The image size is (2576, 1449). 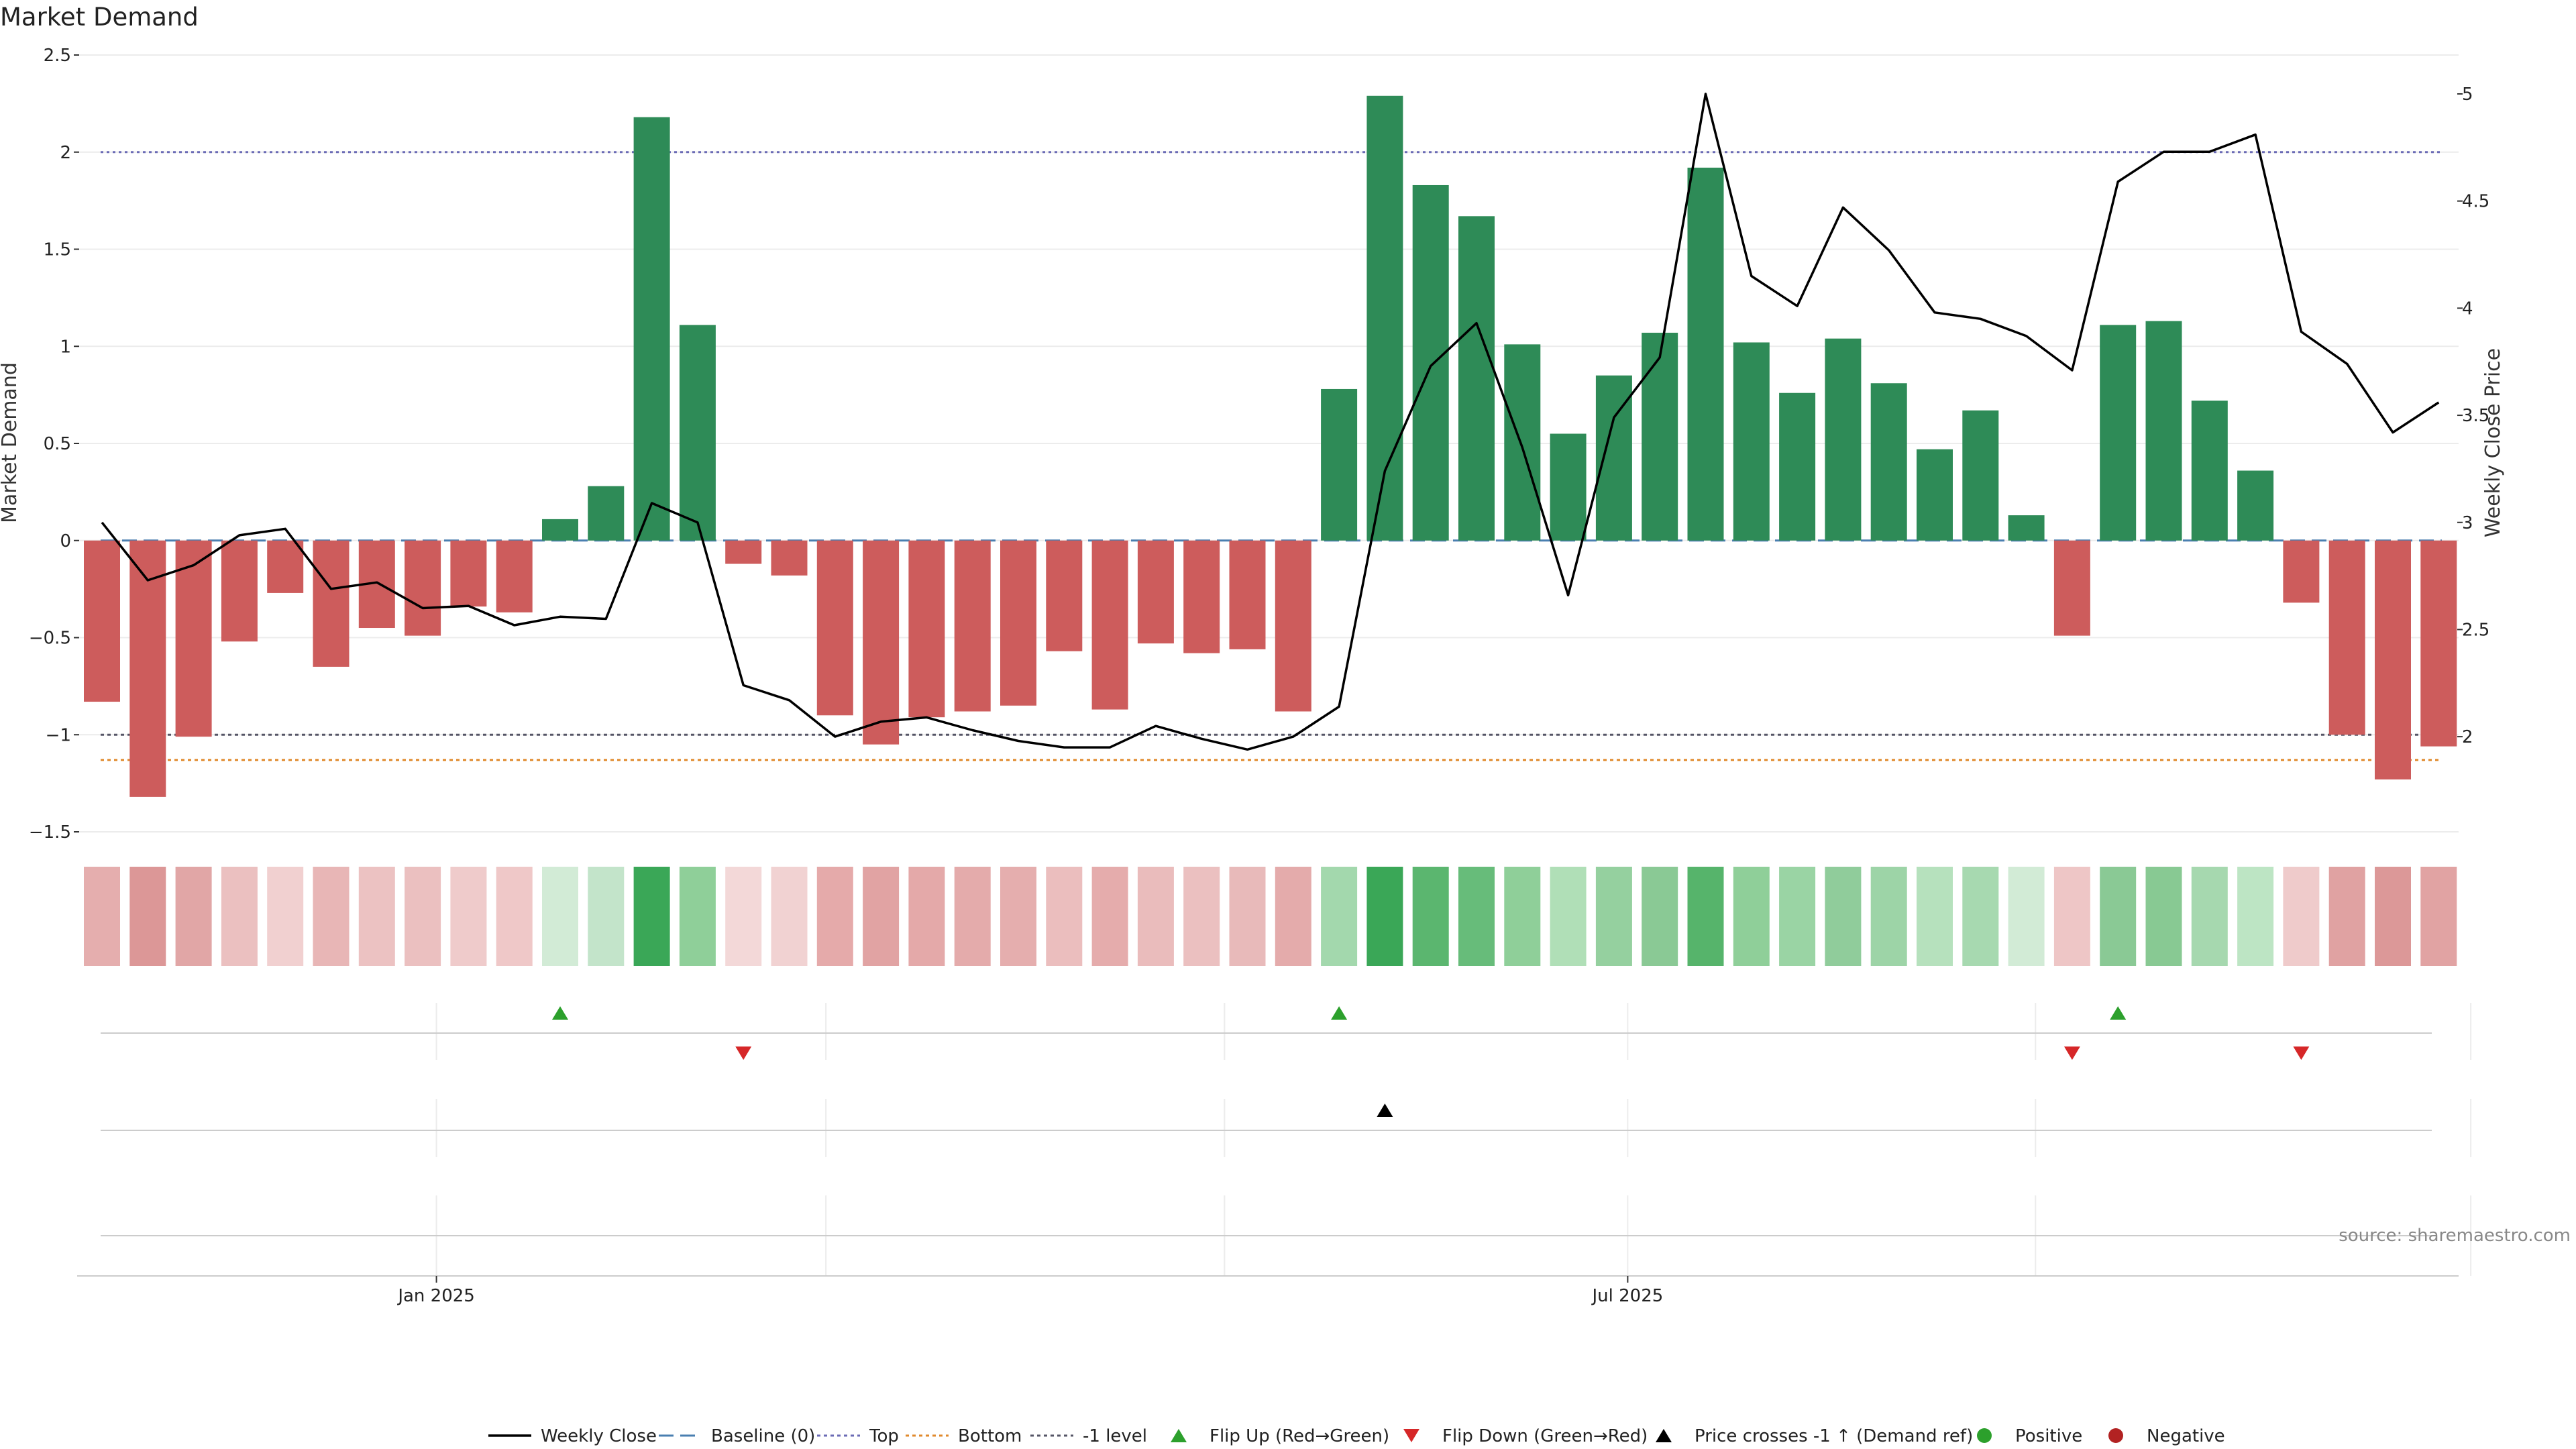 What do you see at coordinates (65, 347) in the screenshot?
I see `y-tick-label: 1` at bounding box center [65, 347].